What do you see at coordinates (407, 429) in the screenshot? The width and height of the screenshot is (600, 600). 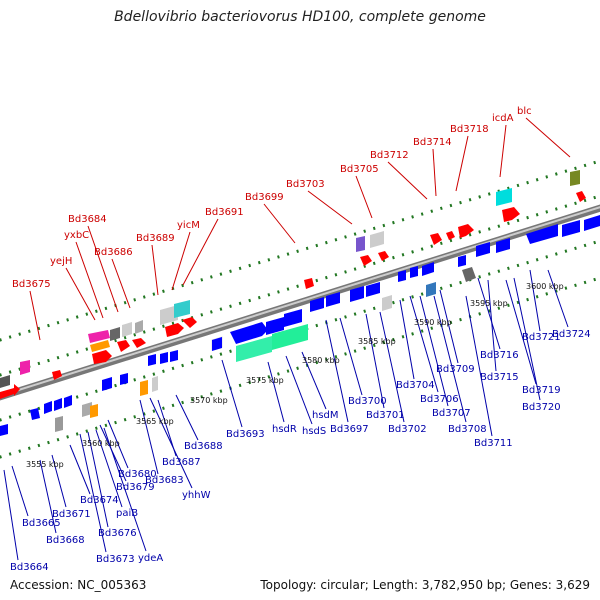 I see `gene-label-bd3702: Bd3702` at bounding box center [407, 429].